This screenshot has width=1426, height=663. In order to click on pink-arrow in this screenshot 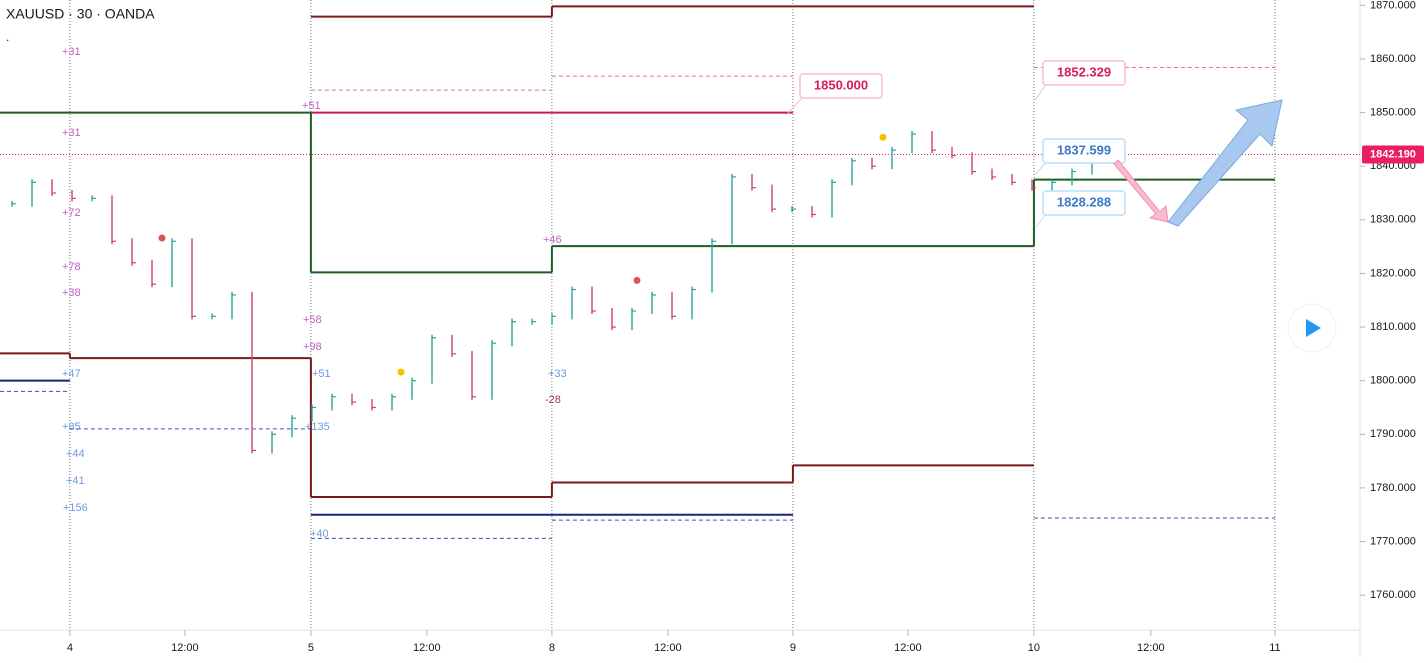, I will do `click(1141, 191)`.